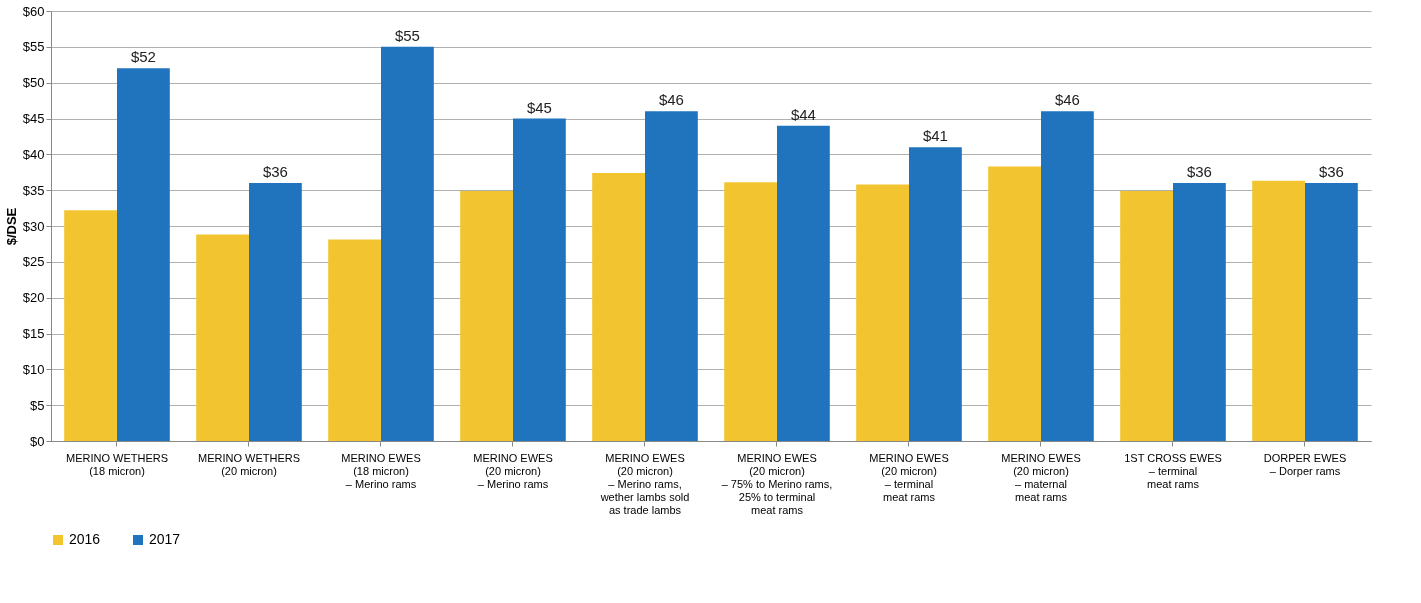  What do you see at coordinates (37, 405) in the screenshot?
I see `y-tick-label: $5` at bounding box center [37, 405].